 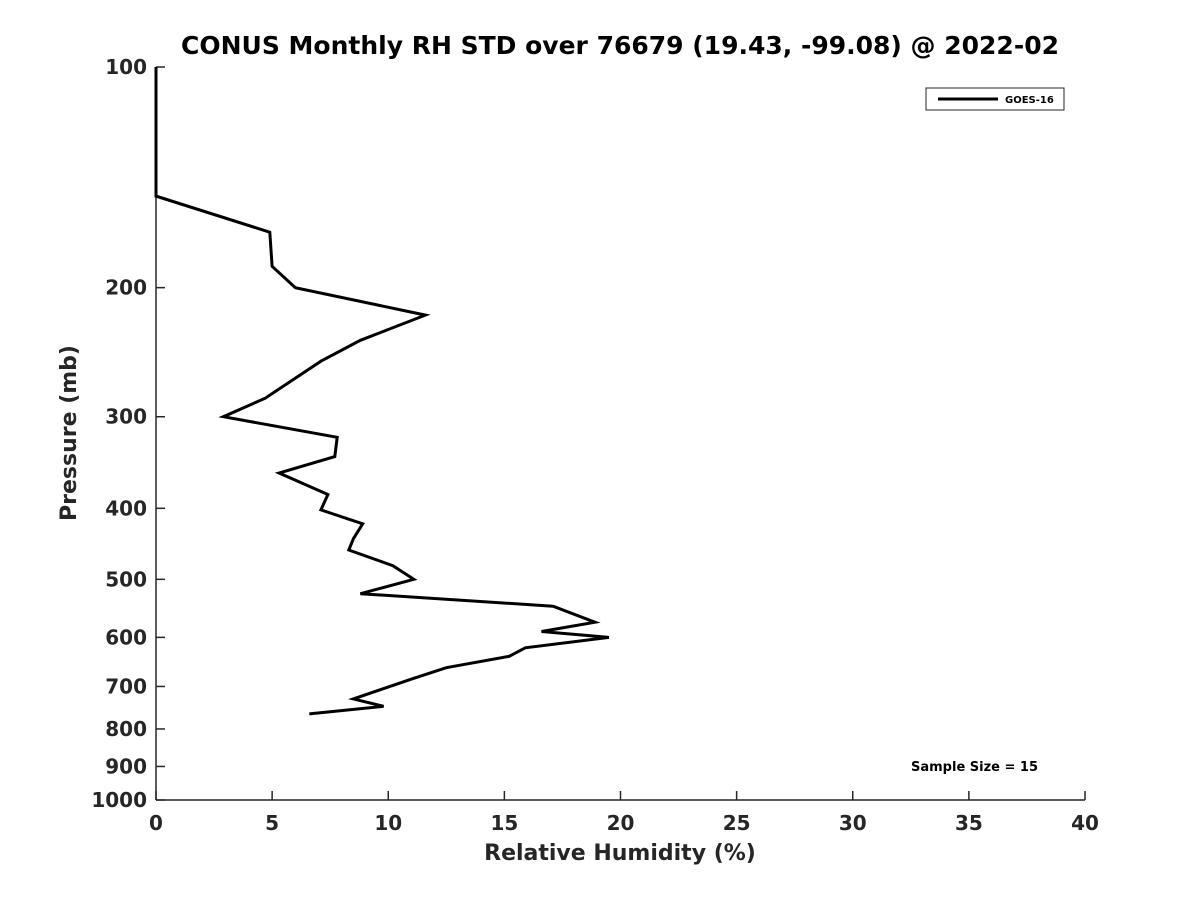 I want to click on y-tick-label: 200, so click(x=126, y=288).